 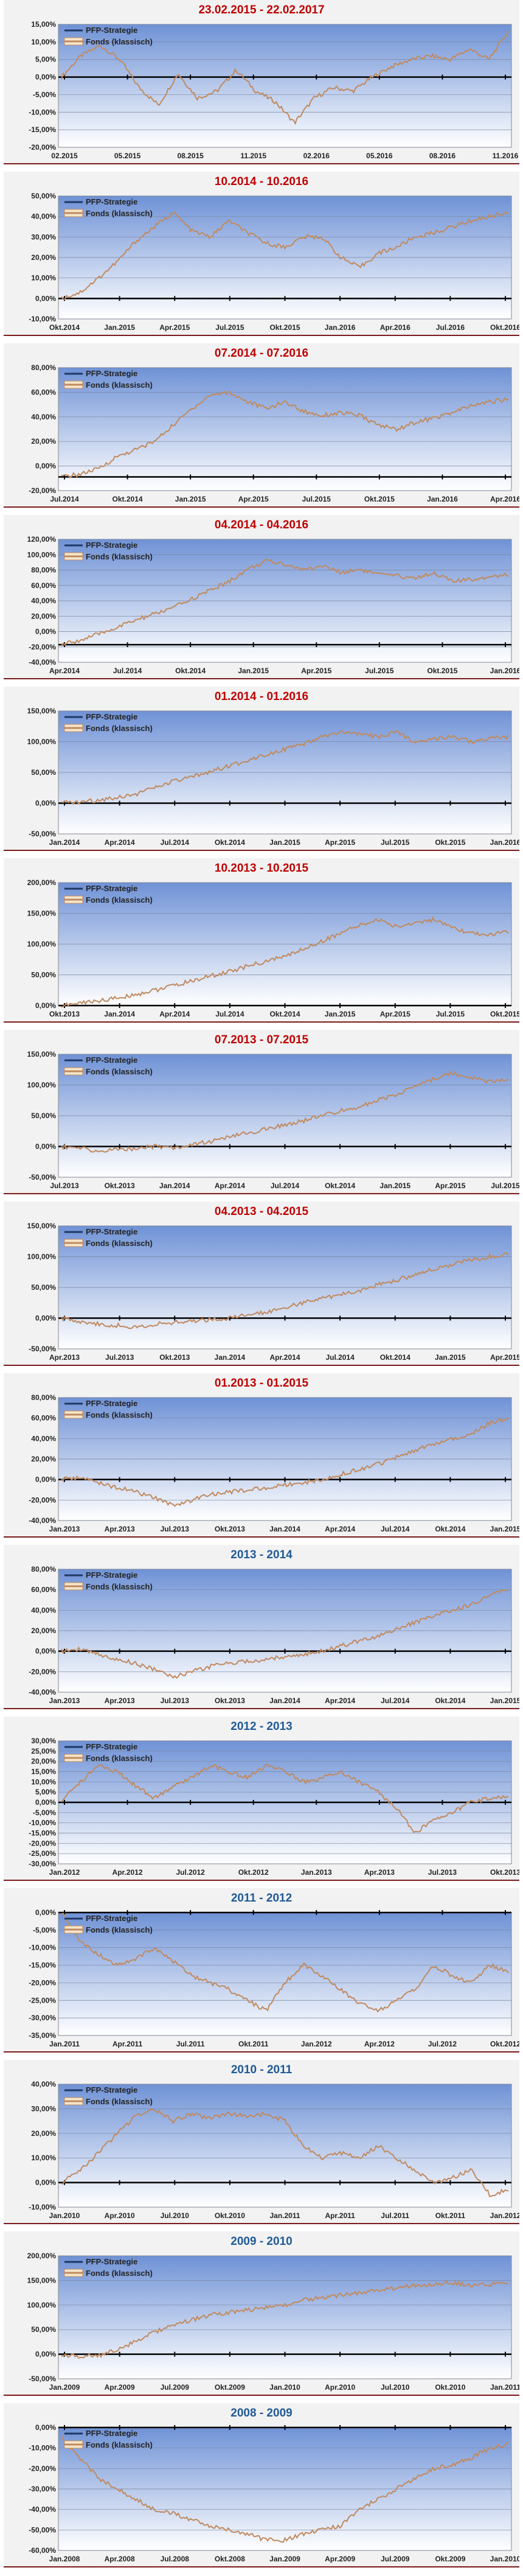 I want to click on x-tick-label: Jan.2014, so click(x=64, y=843).